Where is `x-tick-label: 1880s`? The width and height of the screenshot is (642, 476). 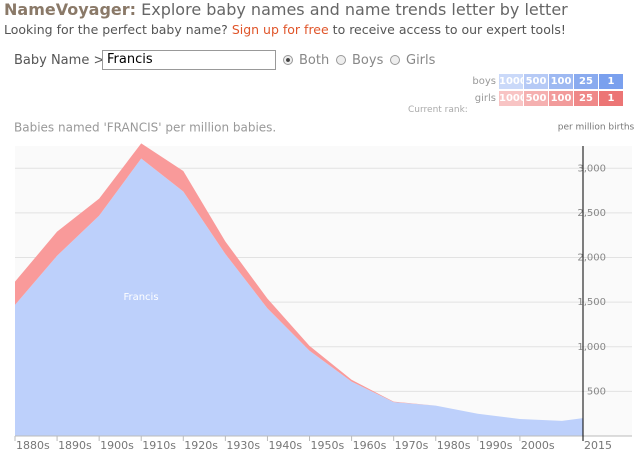
x-tick-label: 1880s is located at coordinates (33, 445).